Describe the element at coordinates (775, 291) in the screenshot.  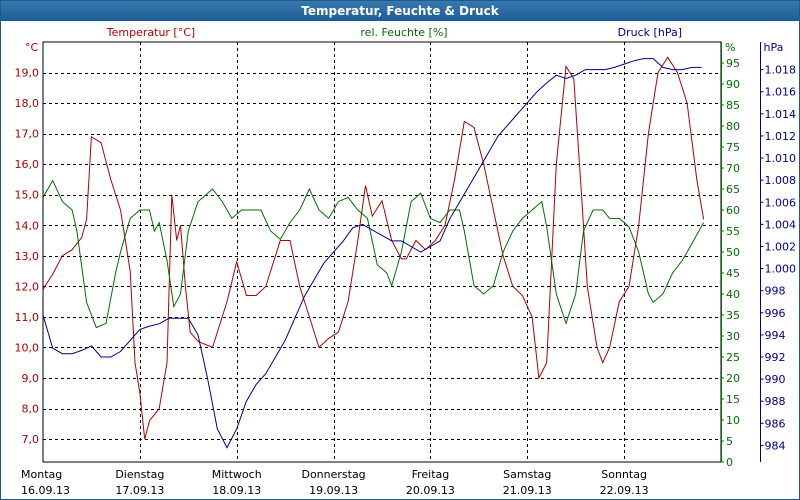
I see `pressure-tick-label: 998` at that location.